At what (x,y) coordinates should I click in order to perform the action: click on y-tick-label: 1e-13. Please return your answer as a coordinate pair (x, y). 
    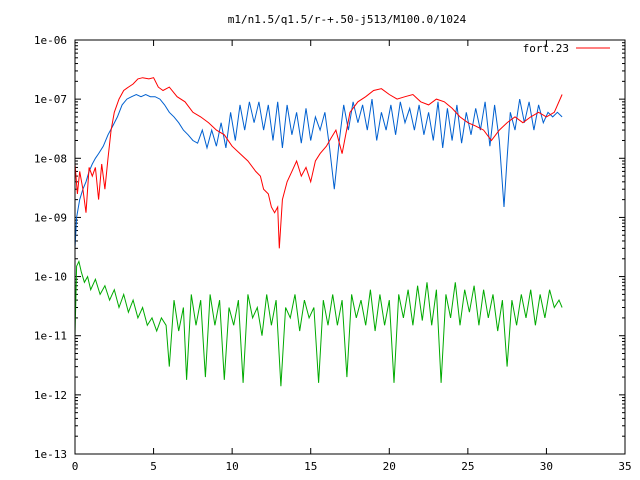
    Looking at the image, I should click on (50, 454).